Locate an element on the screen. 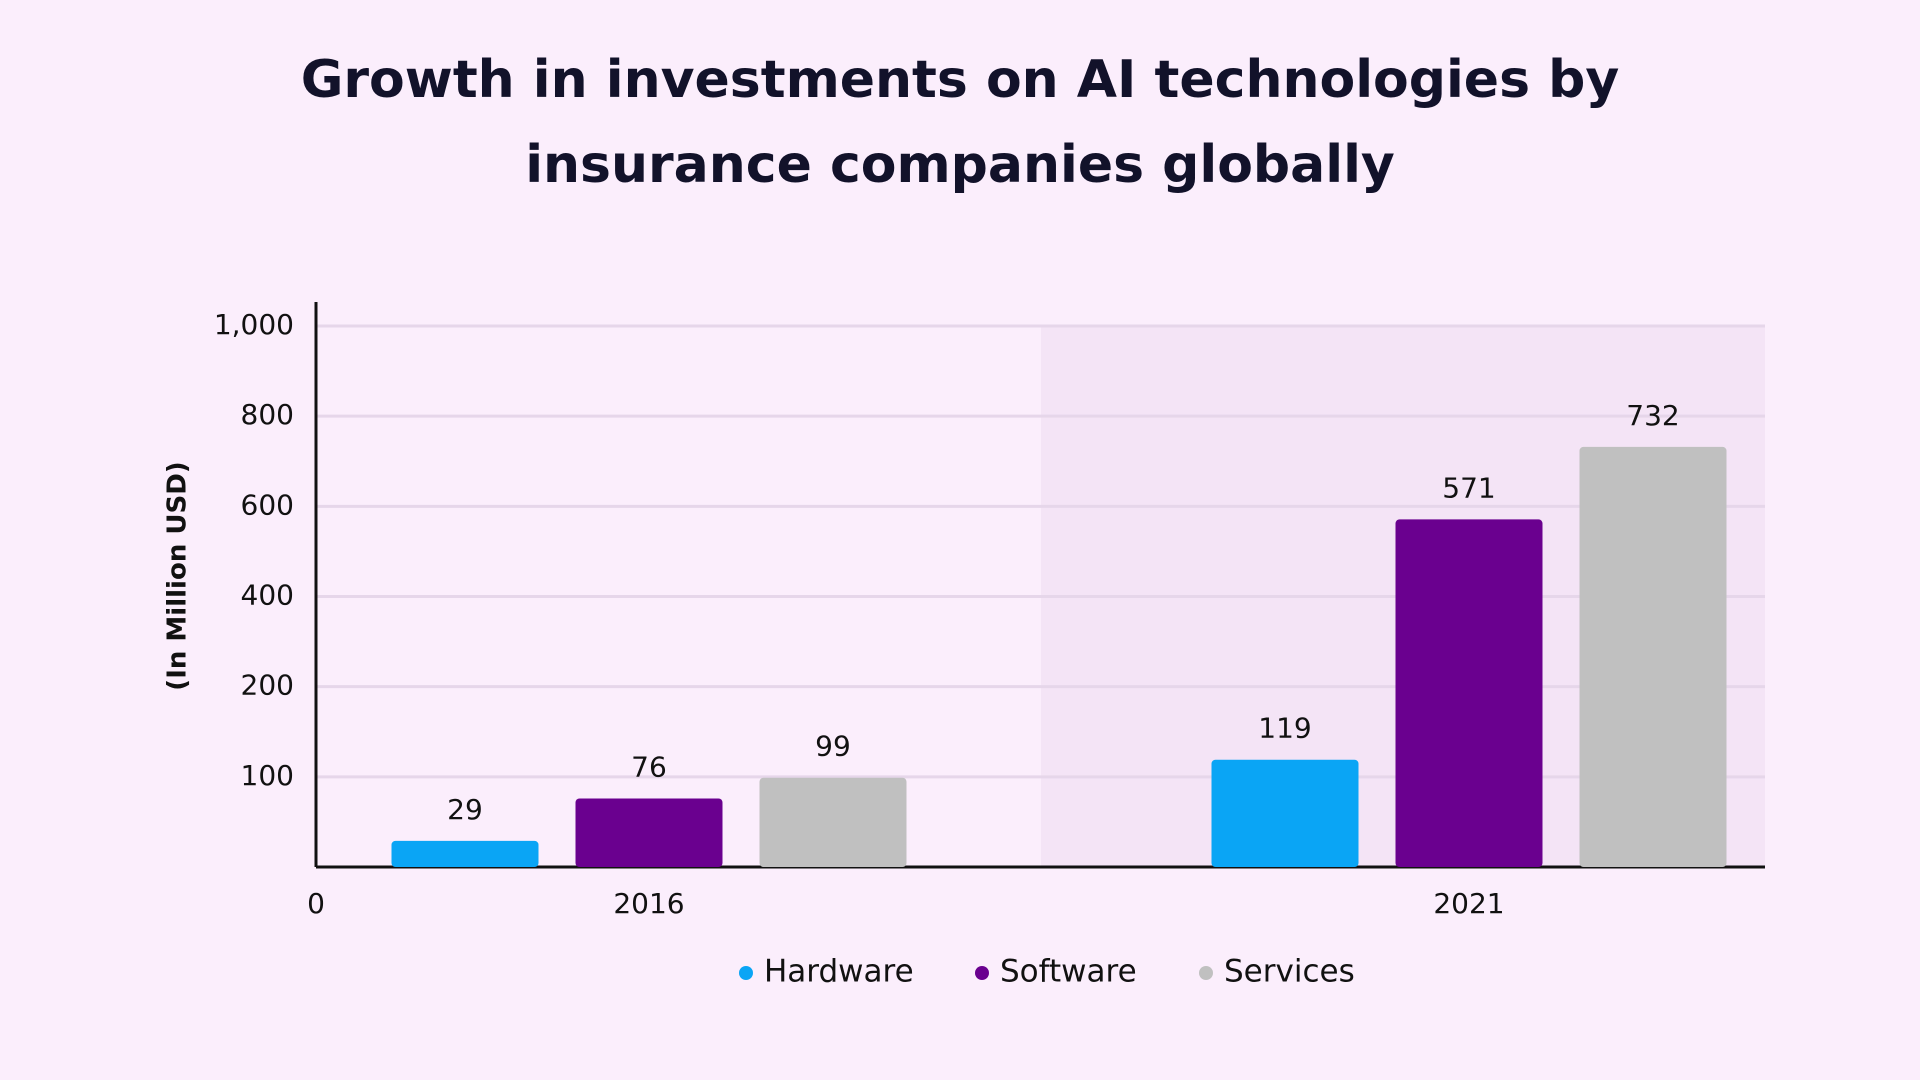 The height and width of the screenshot is (1080, 1920). x-tick-label: 2021 is located at coordinates (1468, 903).